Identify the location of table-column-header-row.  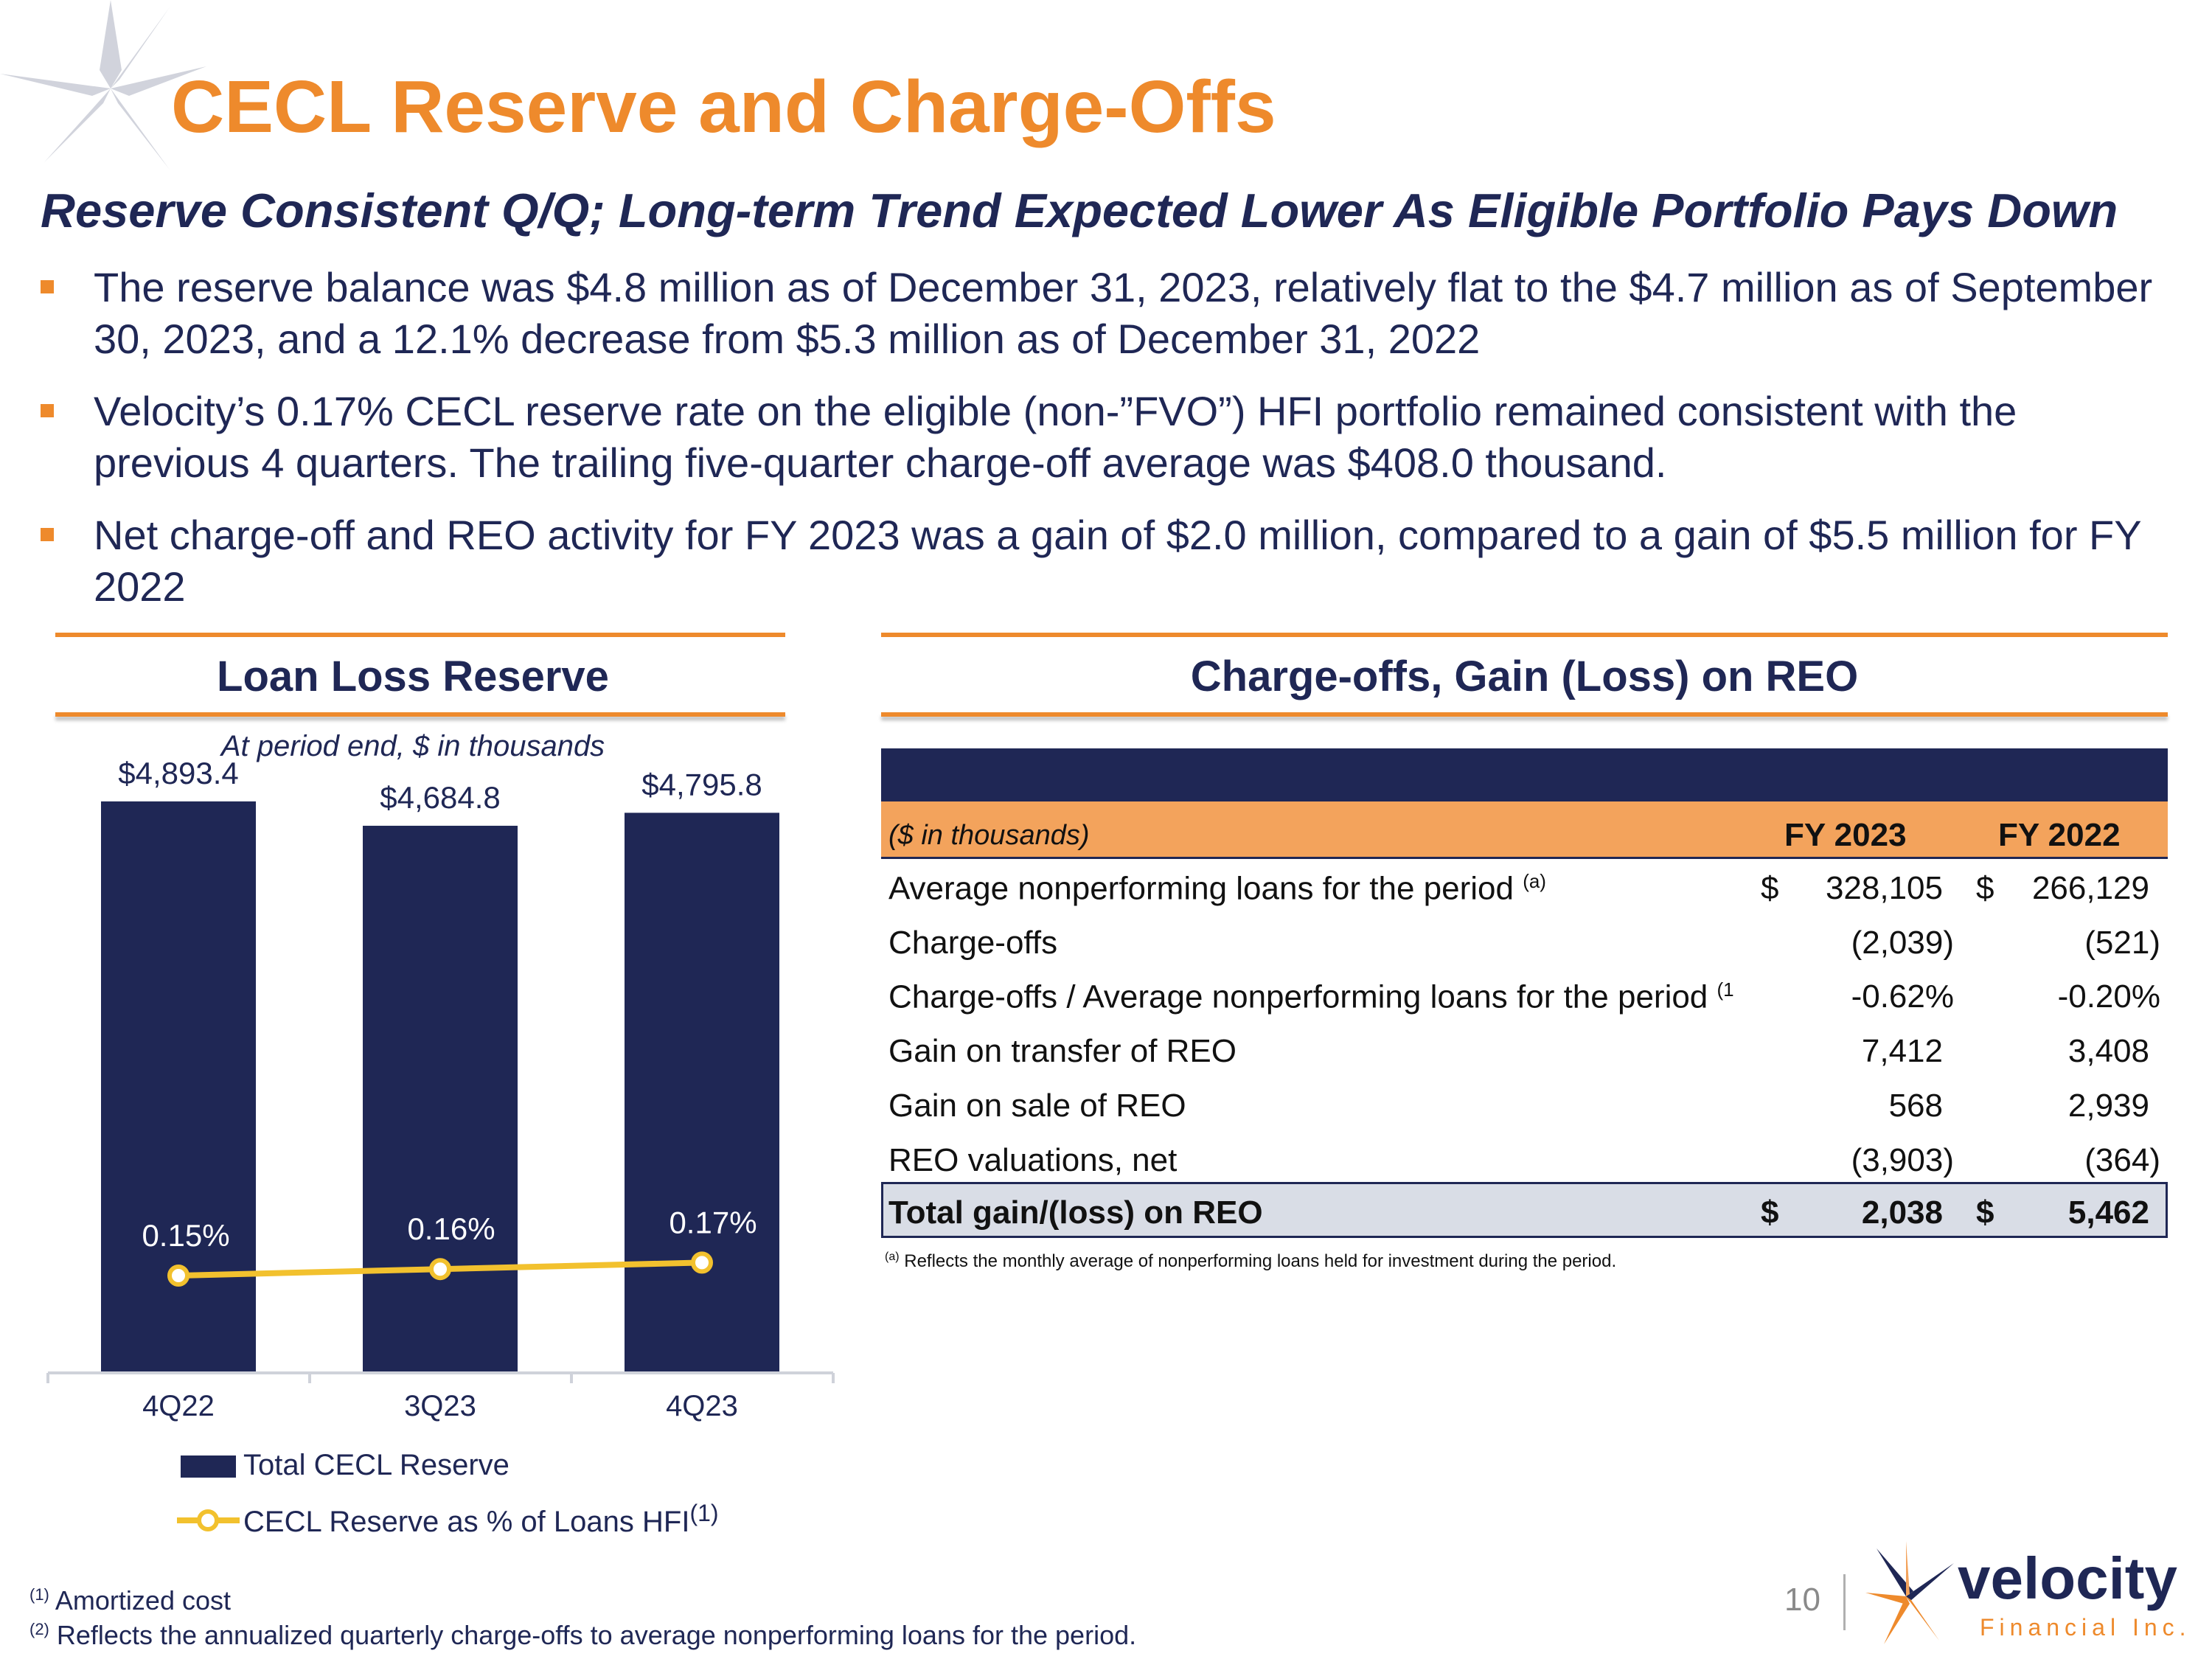
(1524, 830).